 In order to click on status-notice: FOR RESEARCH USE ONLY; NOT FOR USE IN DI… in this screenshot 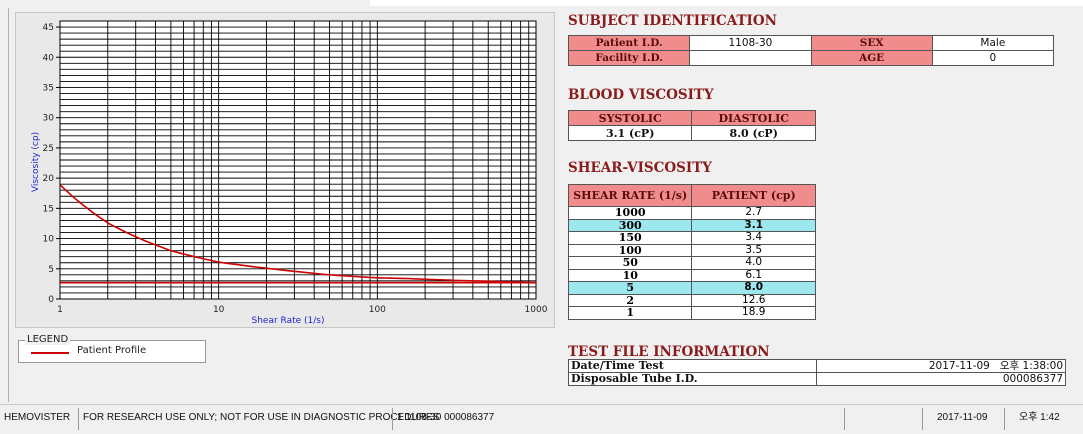, I will do `click(258, 419)`.